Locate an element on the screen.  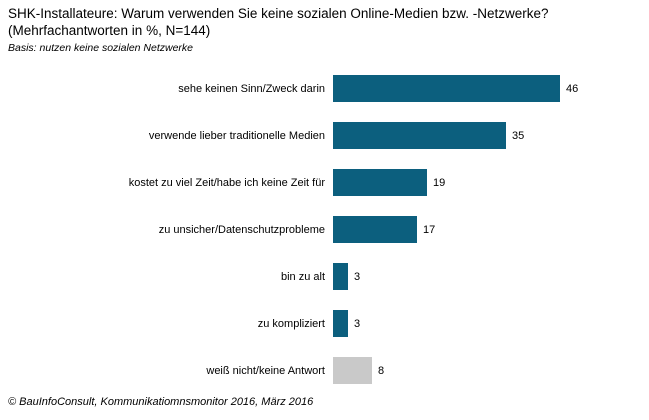
value-label: 8 is located at coordinates (381, 370).